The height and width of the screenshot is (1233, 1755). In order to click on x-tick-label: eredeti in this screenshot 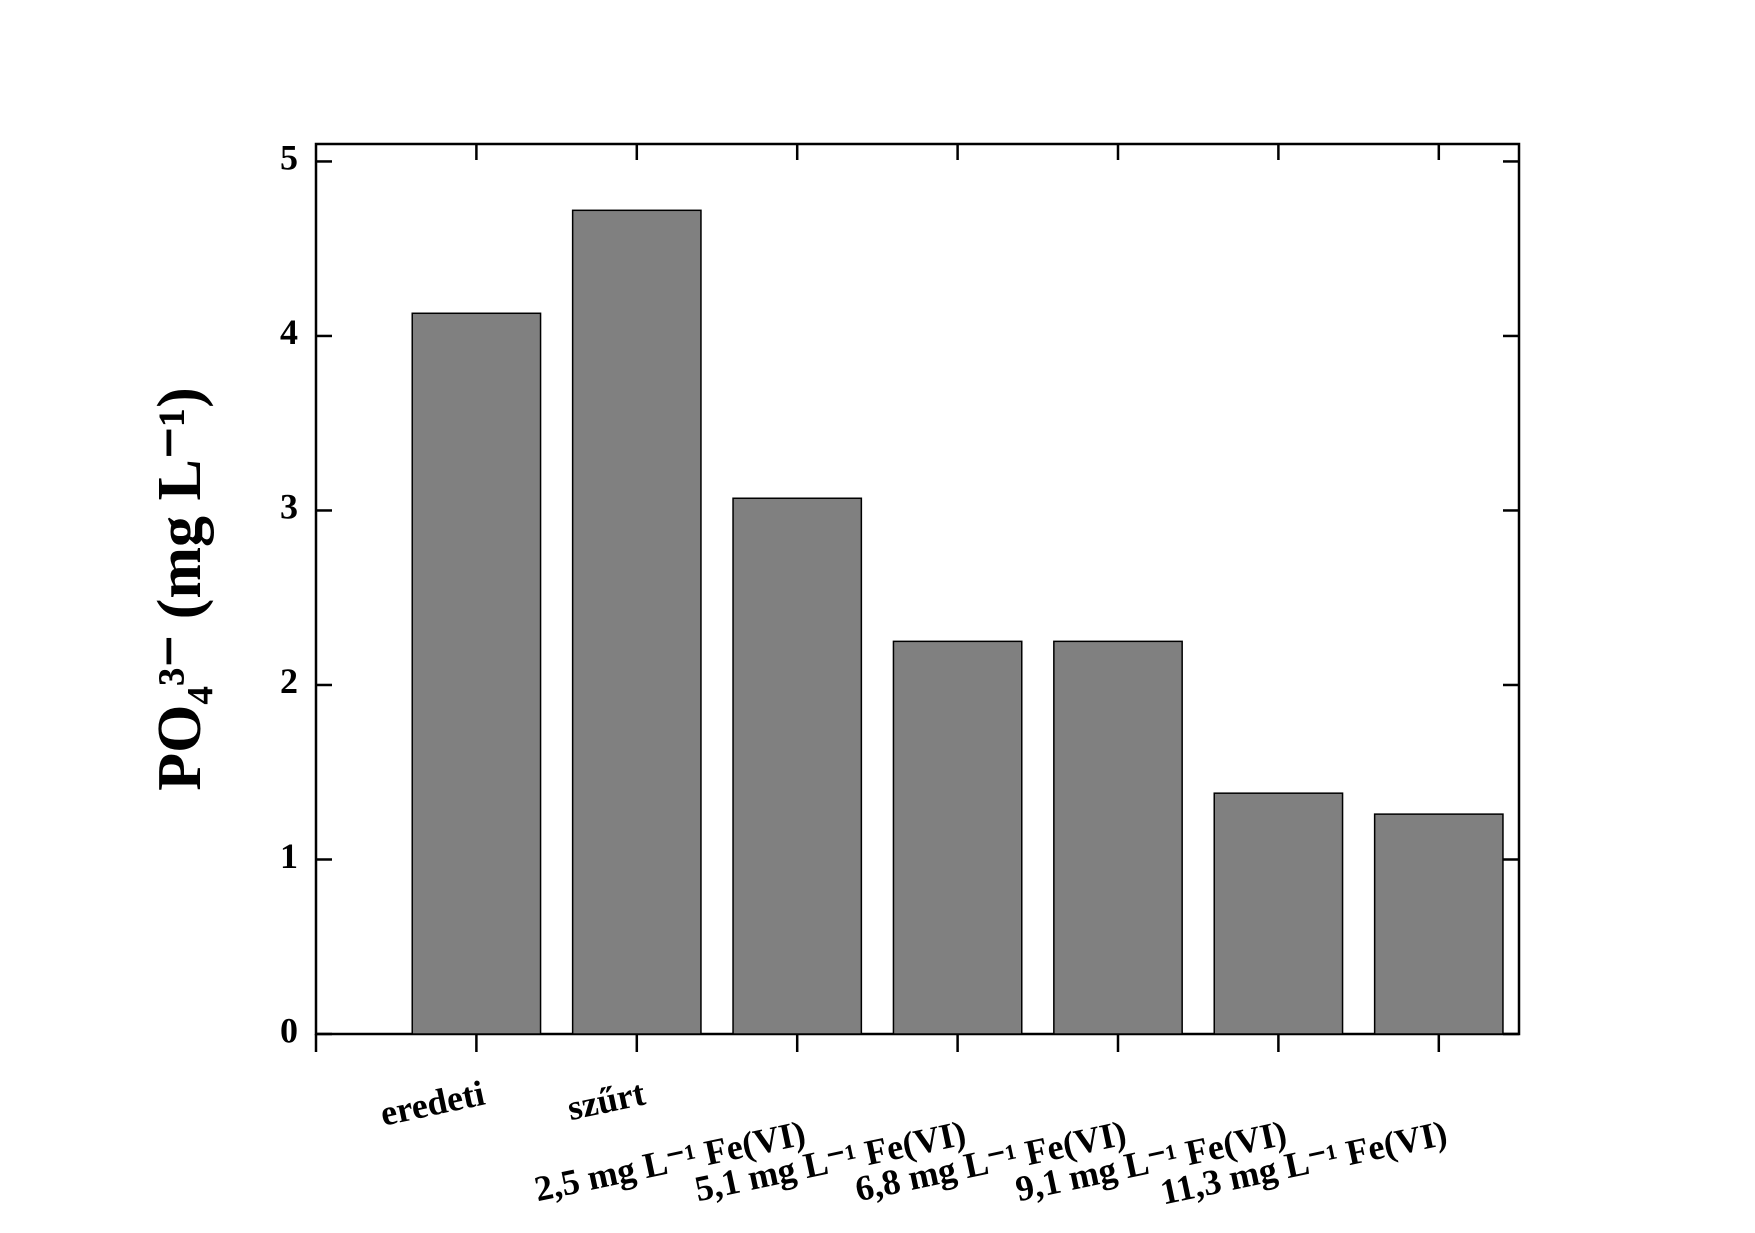, I will do `click(432, 1103)`.